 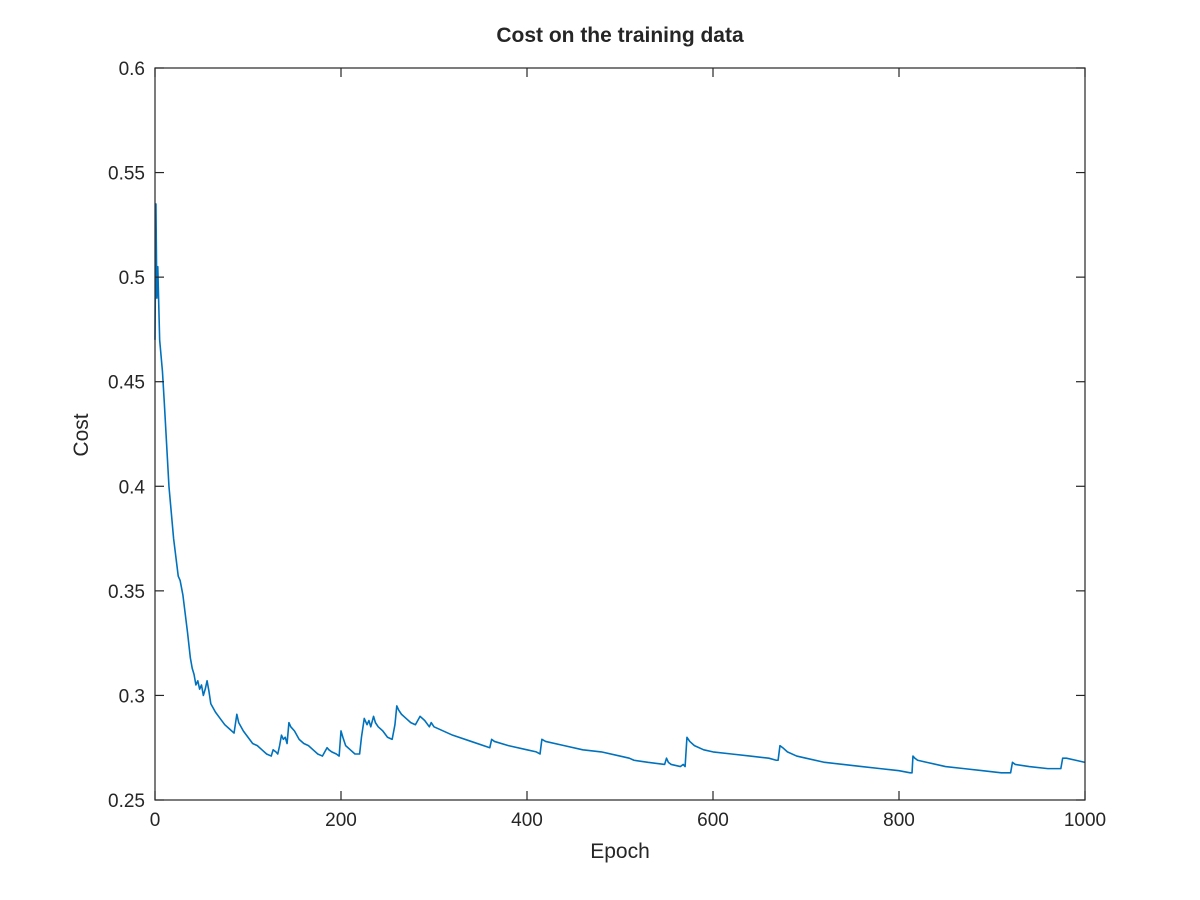 What do you see at coordinates (1085, 820) in the screenshot?
I see `x-tick-label: 1000` at bounding box center [1085, 820].